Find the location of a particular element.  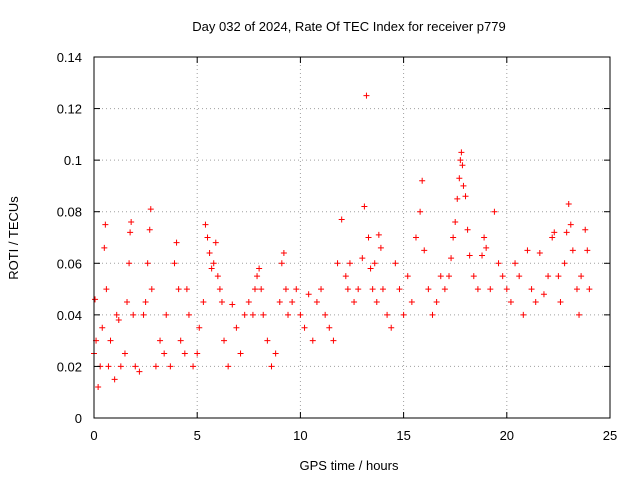

y-tick-label: 0 is located at coordinates (78, 418).